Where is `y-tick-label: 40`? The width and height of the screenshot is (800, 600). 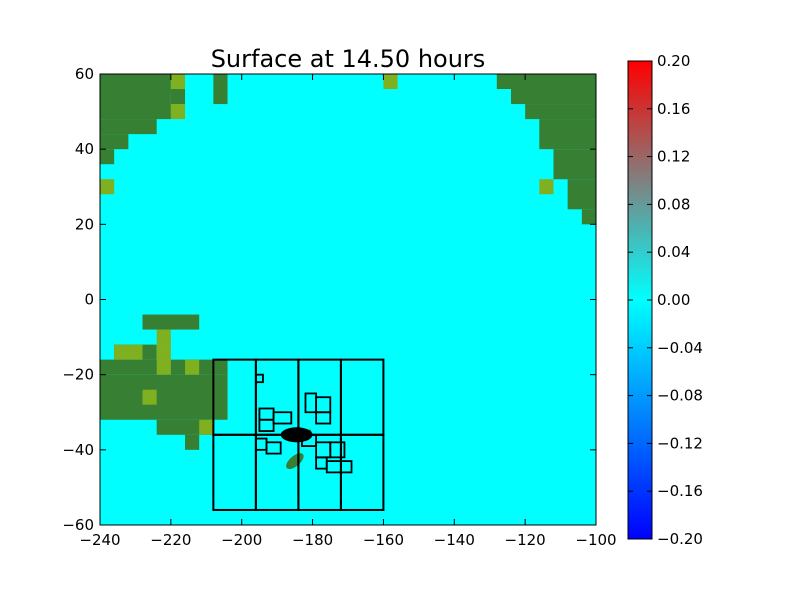
y-tick-label: 40 is located at coordinates (84, 149).